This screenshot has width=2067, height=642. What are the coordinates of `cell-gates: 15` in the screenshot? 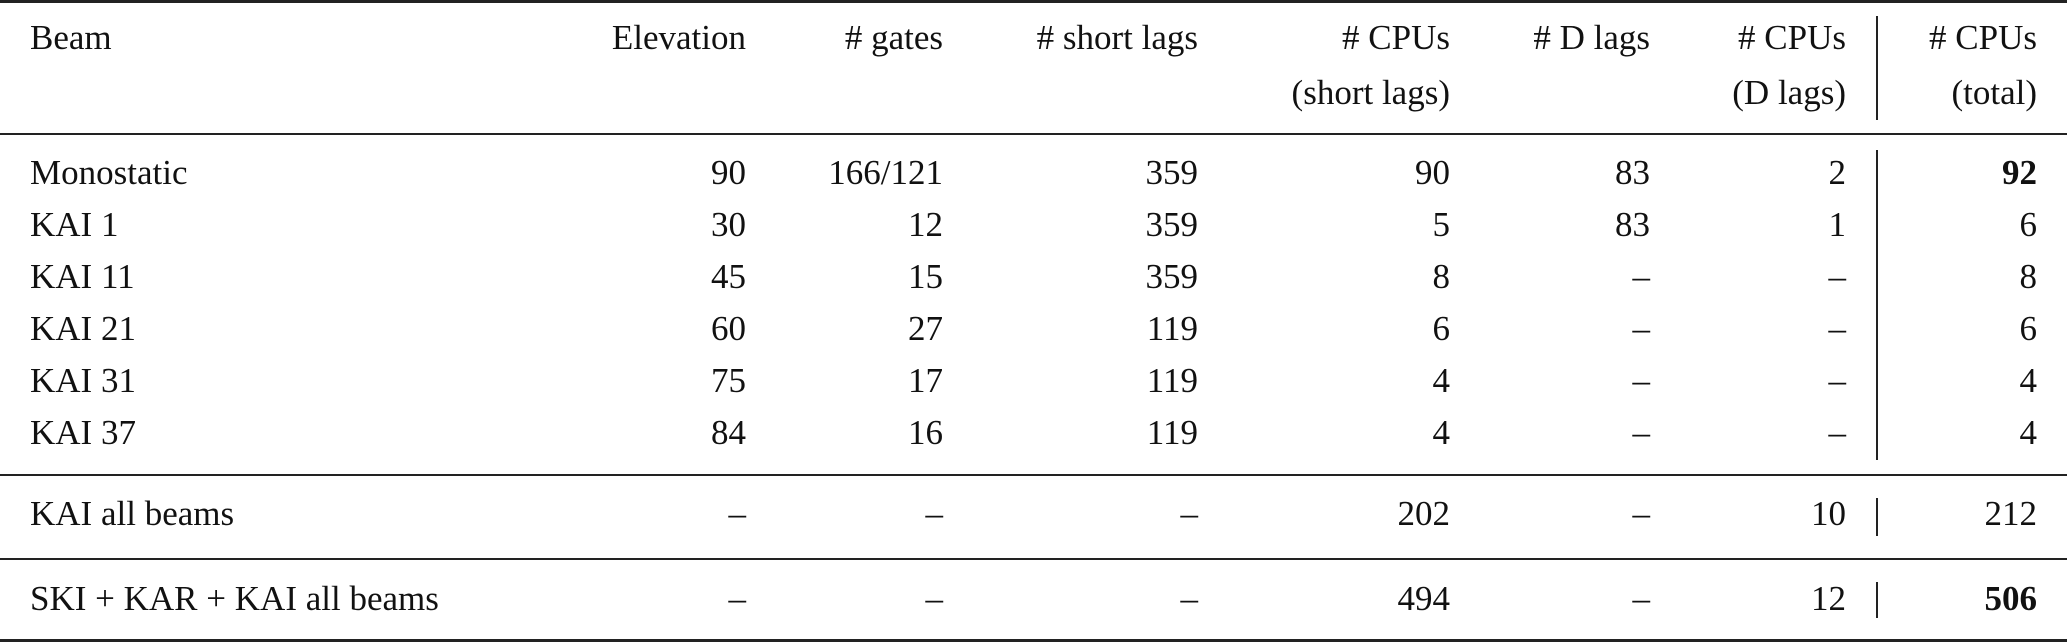 It's located at (925, 276).